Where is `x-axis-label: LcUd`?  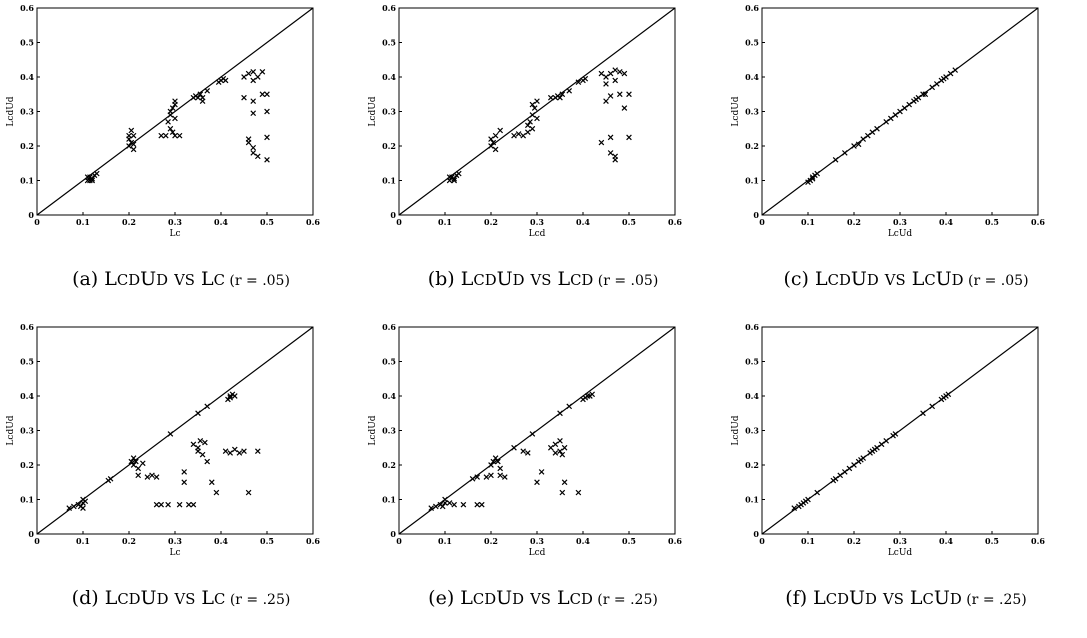 x-axis-label: LcUd is located at coordinates (900, 234).